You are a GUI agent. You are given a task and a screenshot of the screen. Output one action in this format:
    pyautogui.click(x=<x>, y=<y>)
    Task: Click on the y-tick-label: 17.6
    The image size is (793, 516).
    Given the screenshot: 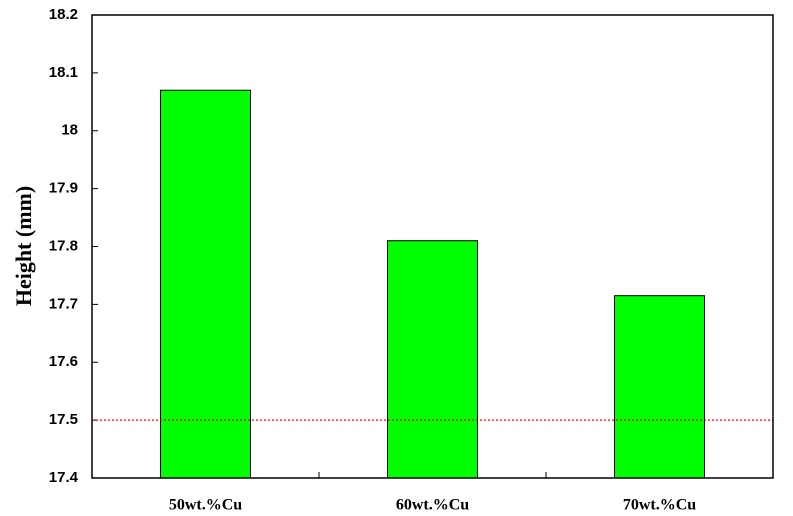 What is the action you would take?
    pyautogui.click(x=63, y=361)
    